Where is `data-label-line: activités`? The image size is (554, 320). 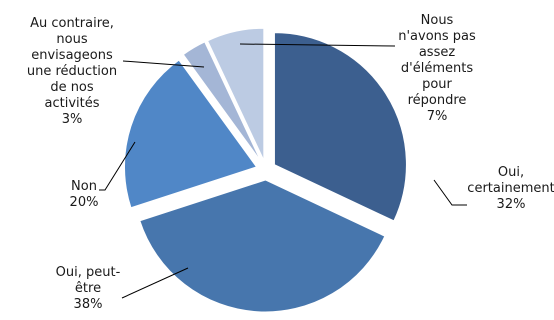 data-label-line: activités is located at coordinates (72, 103).